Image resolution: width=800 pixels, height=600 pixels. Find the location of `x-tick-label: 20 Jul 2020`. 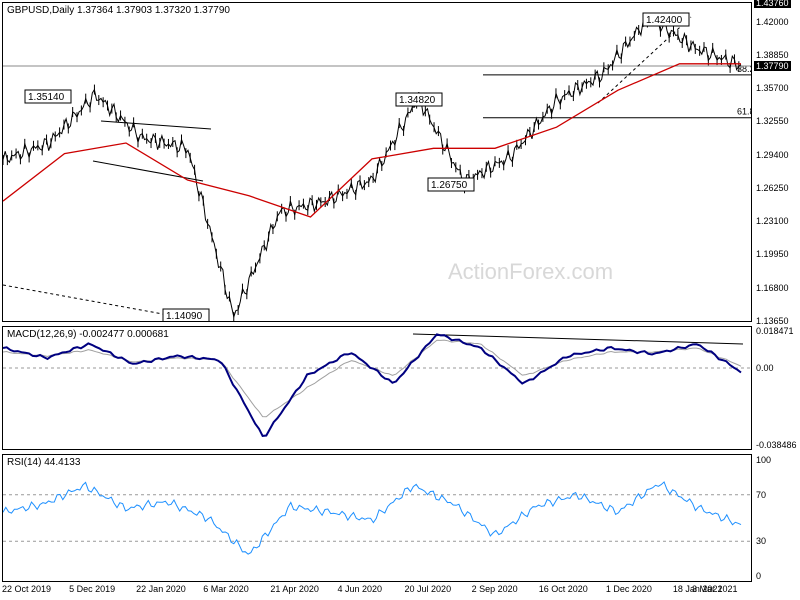

x-tick-label: 20 Jul 2020 is located at coordinates (428, 589).